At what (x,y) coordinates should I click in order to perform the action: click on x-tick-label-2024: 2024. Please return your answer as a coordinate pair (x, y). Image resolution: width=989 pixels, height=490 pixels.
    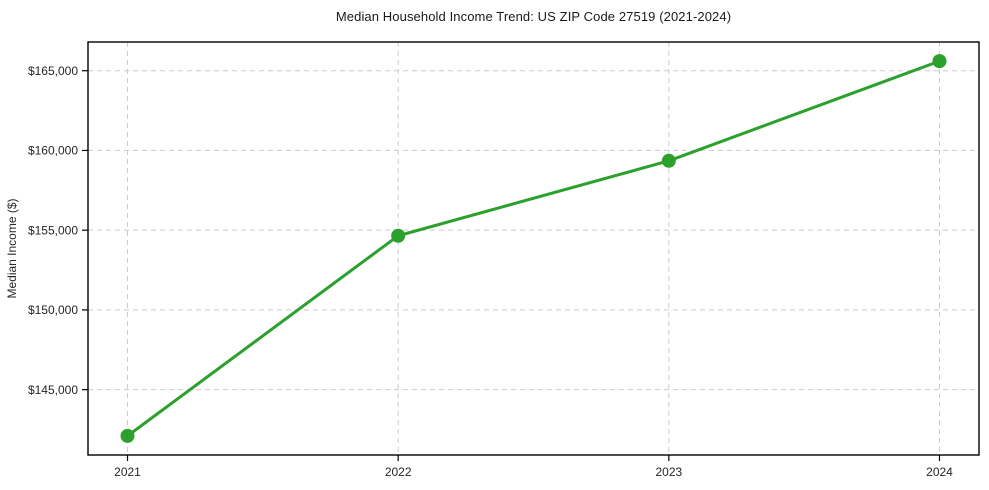
    Looking at the image, I should click on (939, 472).